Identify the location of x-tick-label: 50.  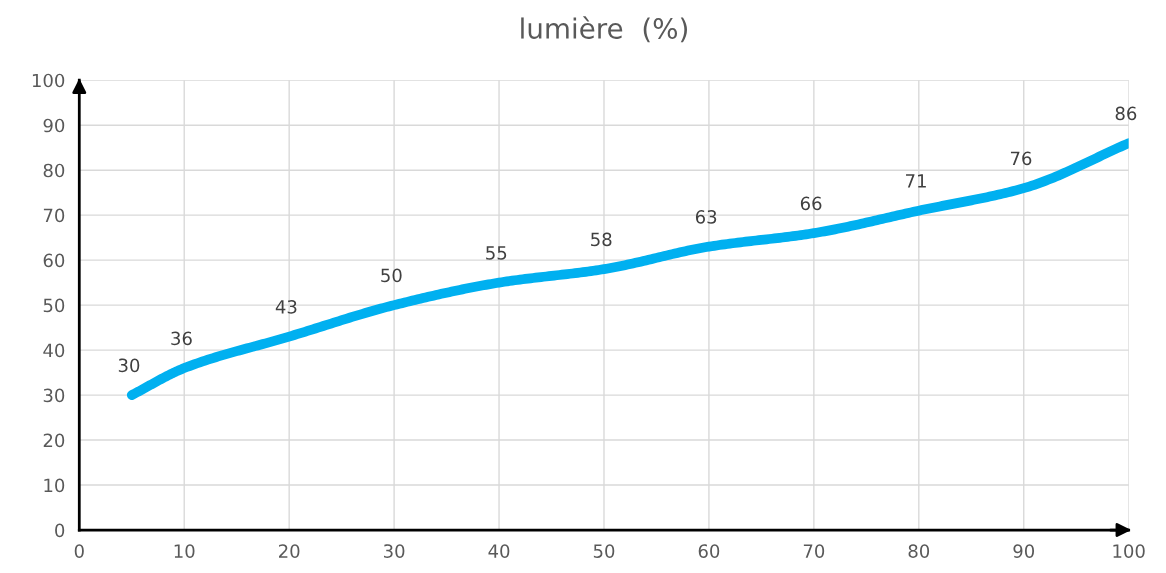
(604, 551).